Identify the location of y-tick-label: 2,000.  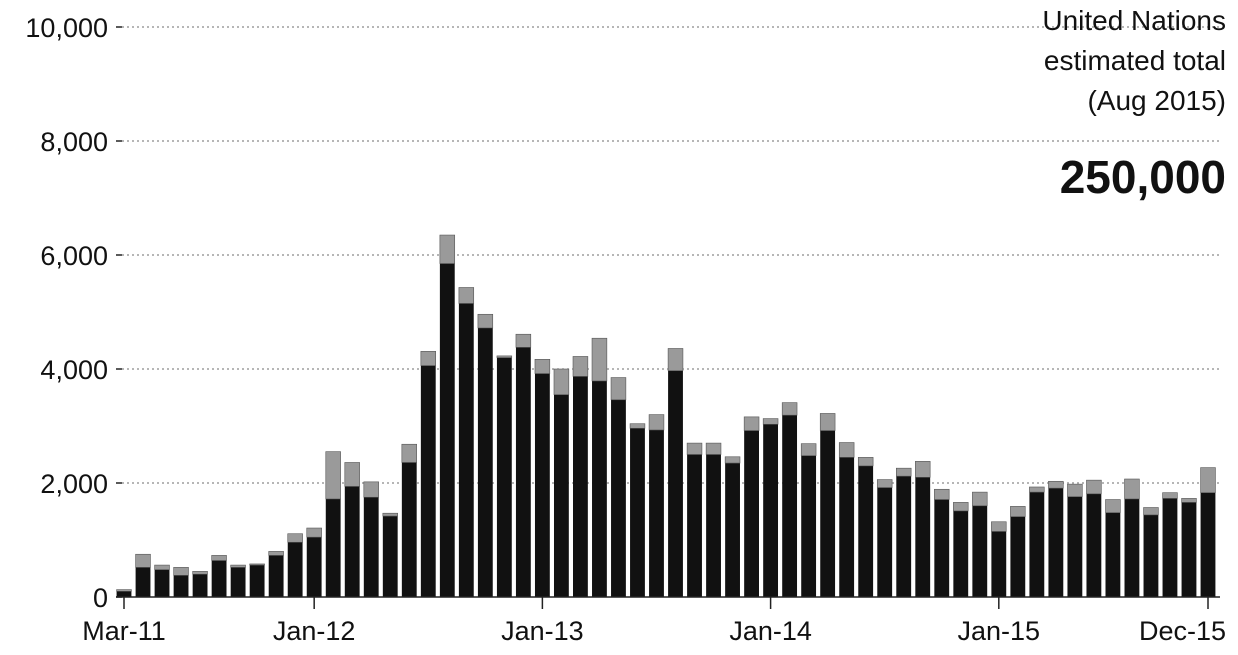
(74, 484).